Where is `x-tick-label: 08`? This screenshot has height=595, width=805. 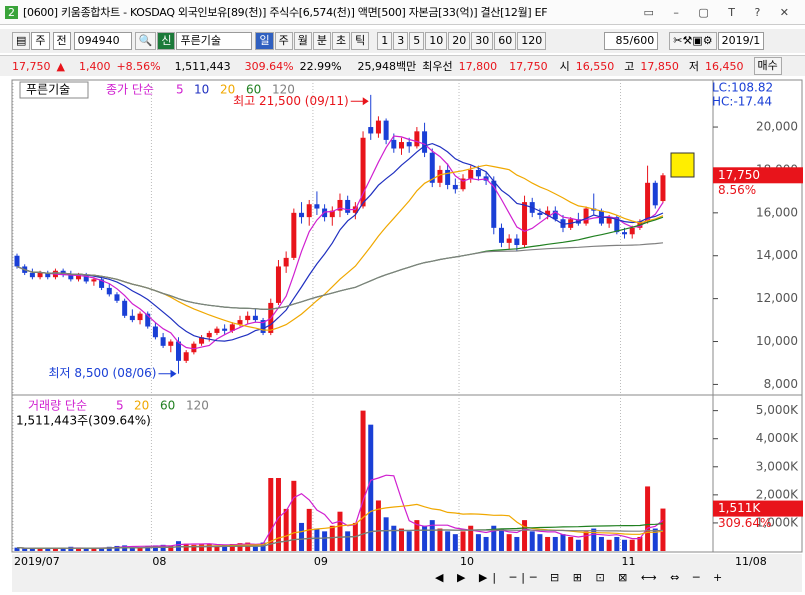 x-tick-label: 08 is located at coordinates (159, 561).